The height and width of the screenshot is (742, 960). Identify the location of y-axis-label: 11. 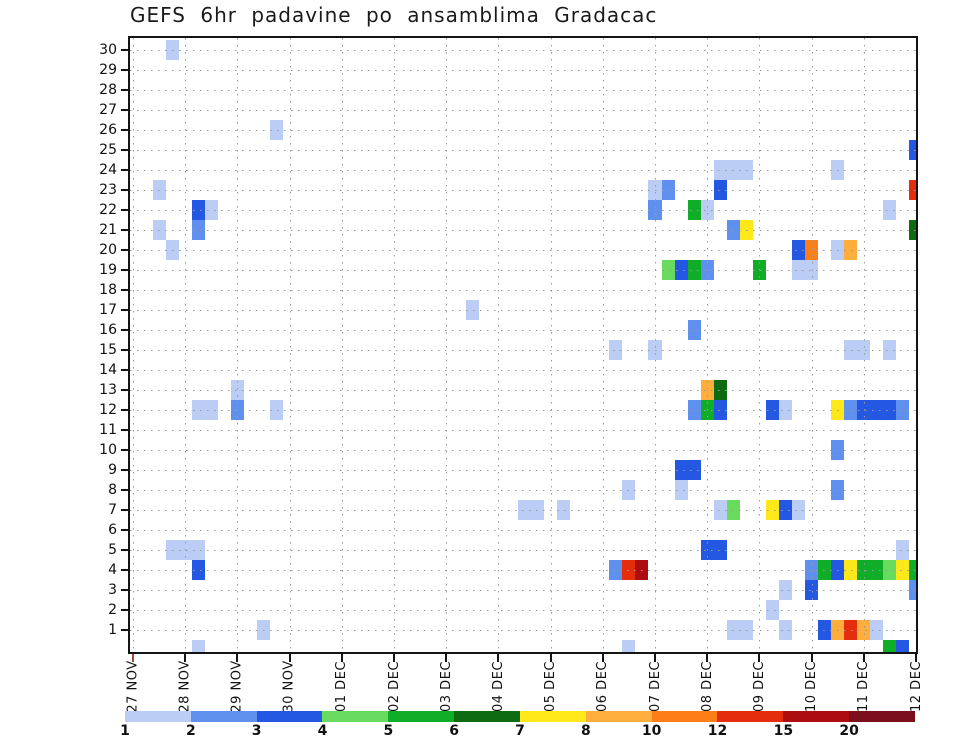
(108, 430).